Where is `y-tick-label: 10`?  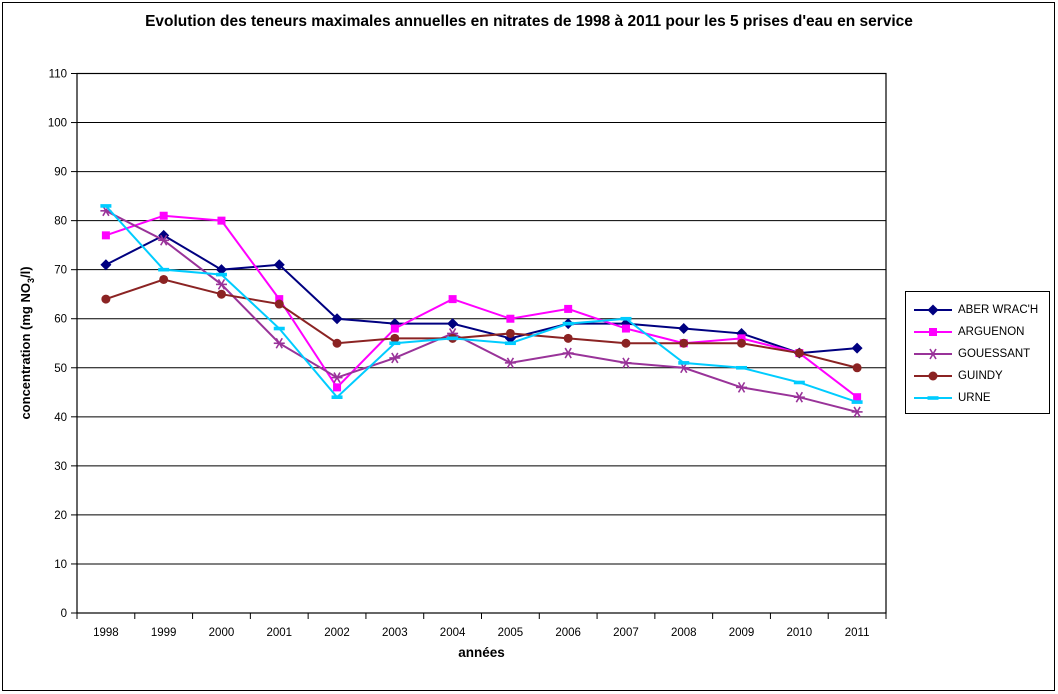
y-tick-label: 10 is located at coordinates (60, 565).